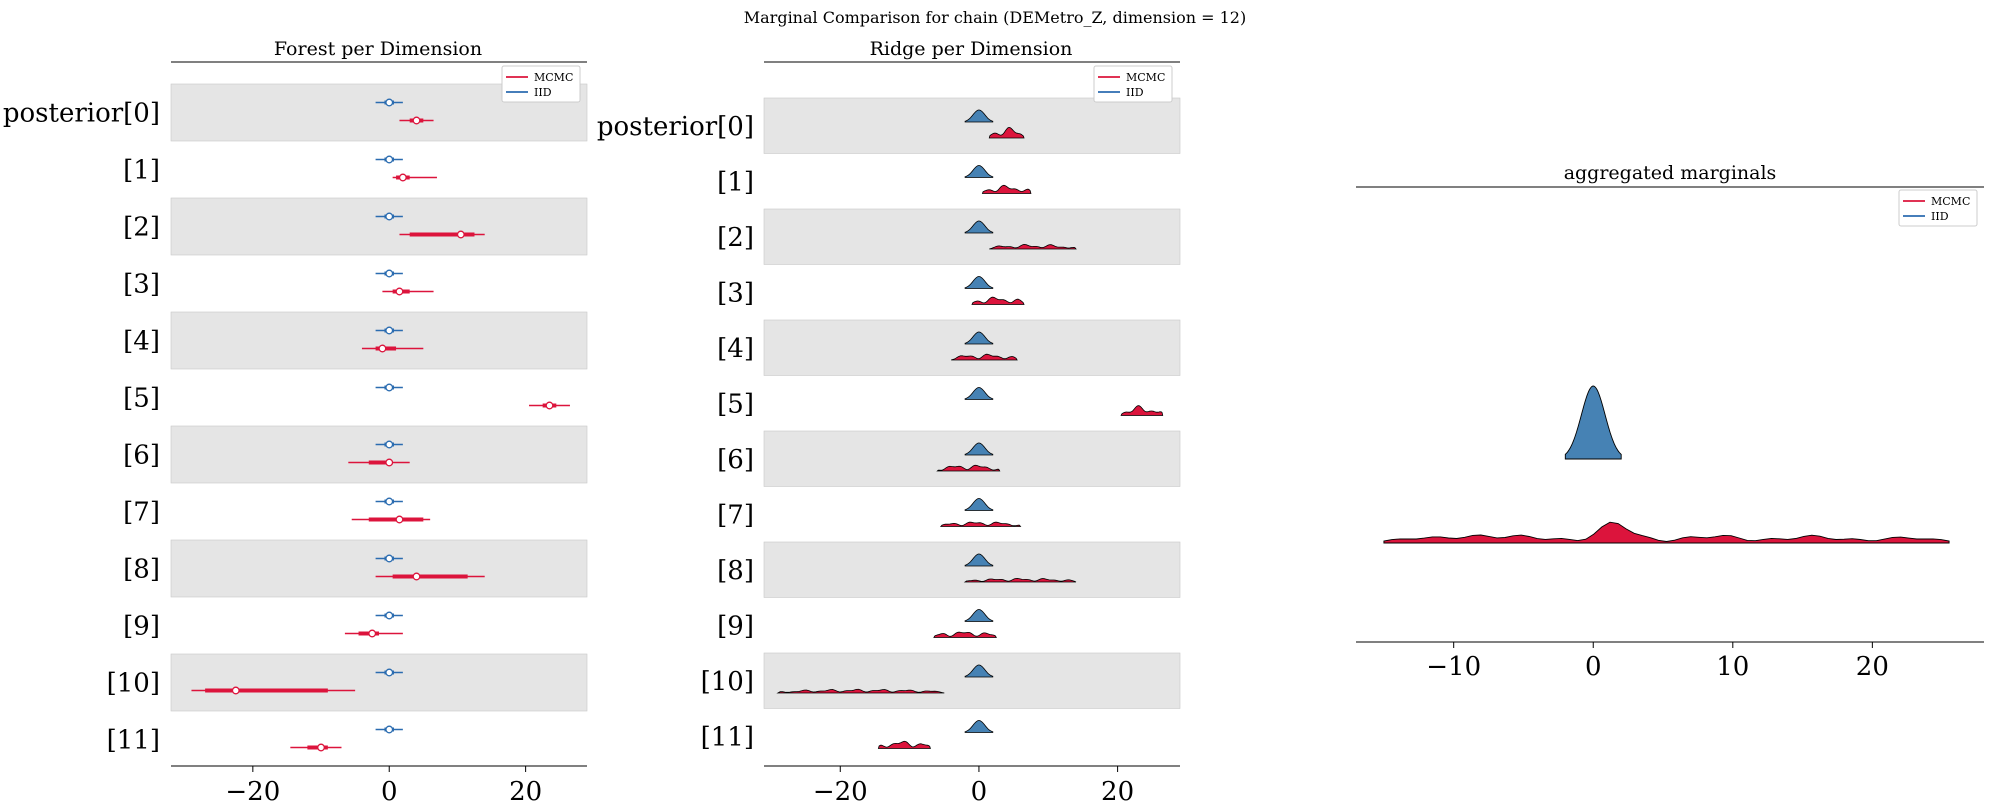 The image size is (1990, 808). I want to click on aggregated-mcmc-density, so click(1666, 532).